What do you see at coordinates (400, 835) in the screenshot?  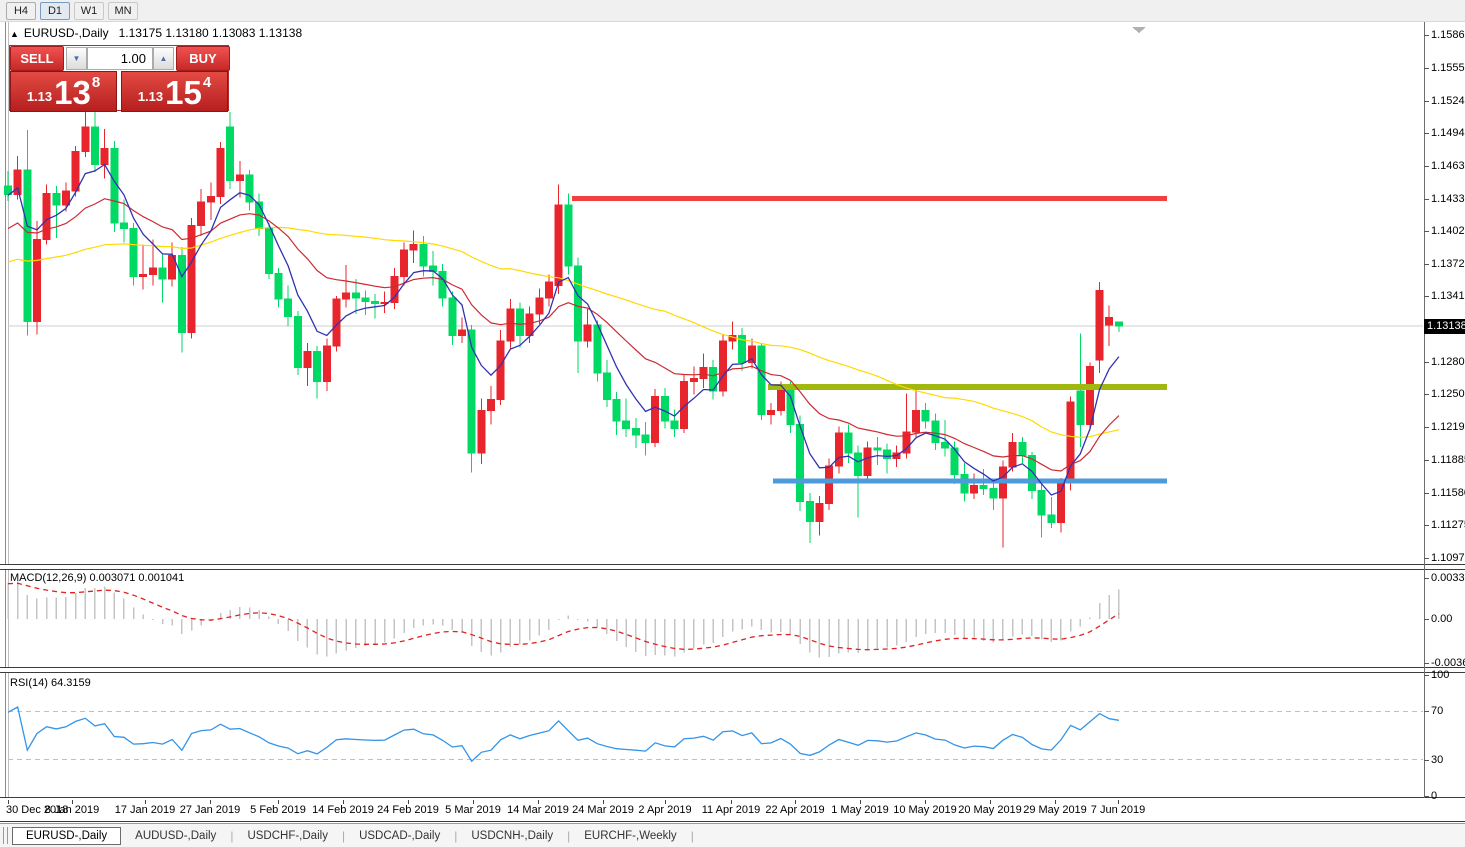 I see `tab-usdcad-daily: USDCAD-,Daily` at bounding box center [400, 835].